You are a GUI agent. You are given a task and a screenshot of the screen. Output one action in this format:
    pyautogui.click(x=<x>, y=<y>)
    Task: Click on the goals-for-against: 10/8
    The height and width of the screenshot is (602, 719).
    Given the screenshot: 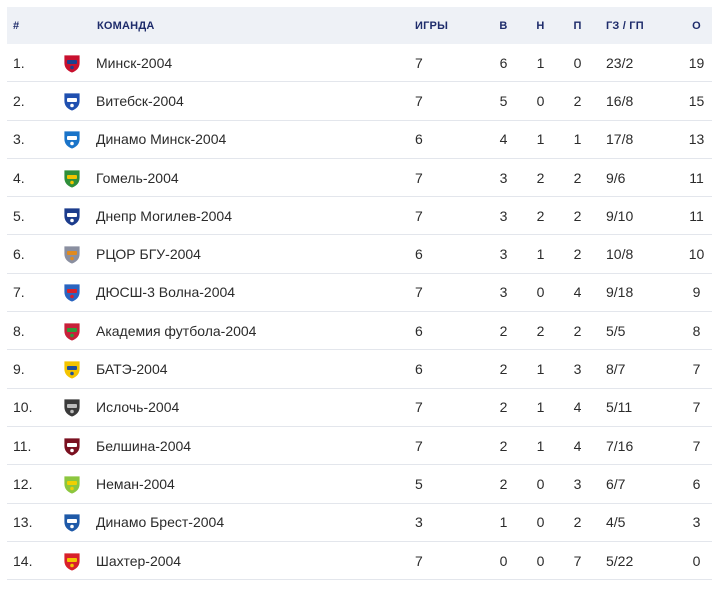 What is the action you would take?
    pyautogui.click(x=620, y=254)
    